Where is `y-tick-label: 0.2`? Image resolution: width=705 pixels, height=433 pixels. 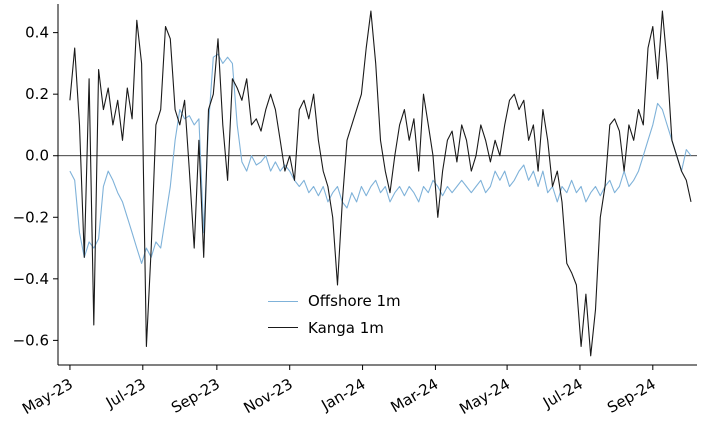 y-tick-label: 0.2 is located at coordinates (37, 94).